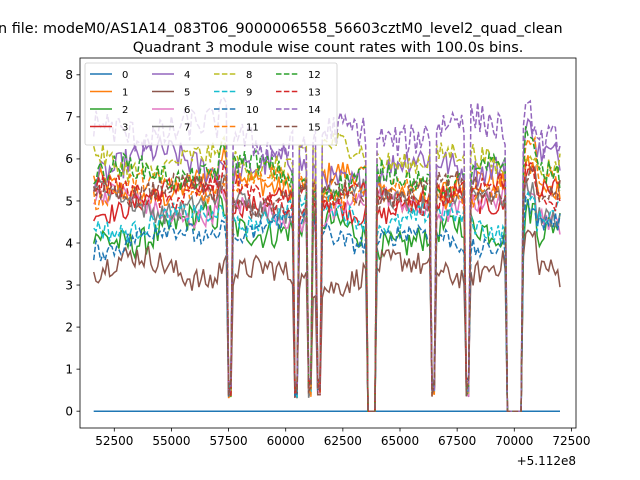  I want to click on legend-label-1: 1, so click(125, 92).